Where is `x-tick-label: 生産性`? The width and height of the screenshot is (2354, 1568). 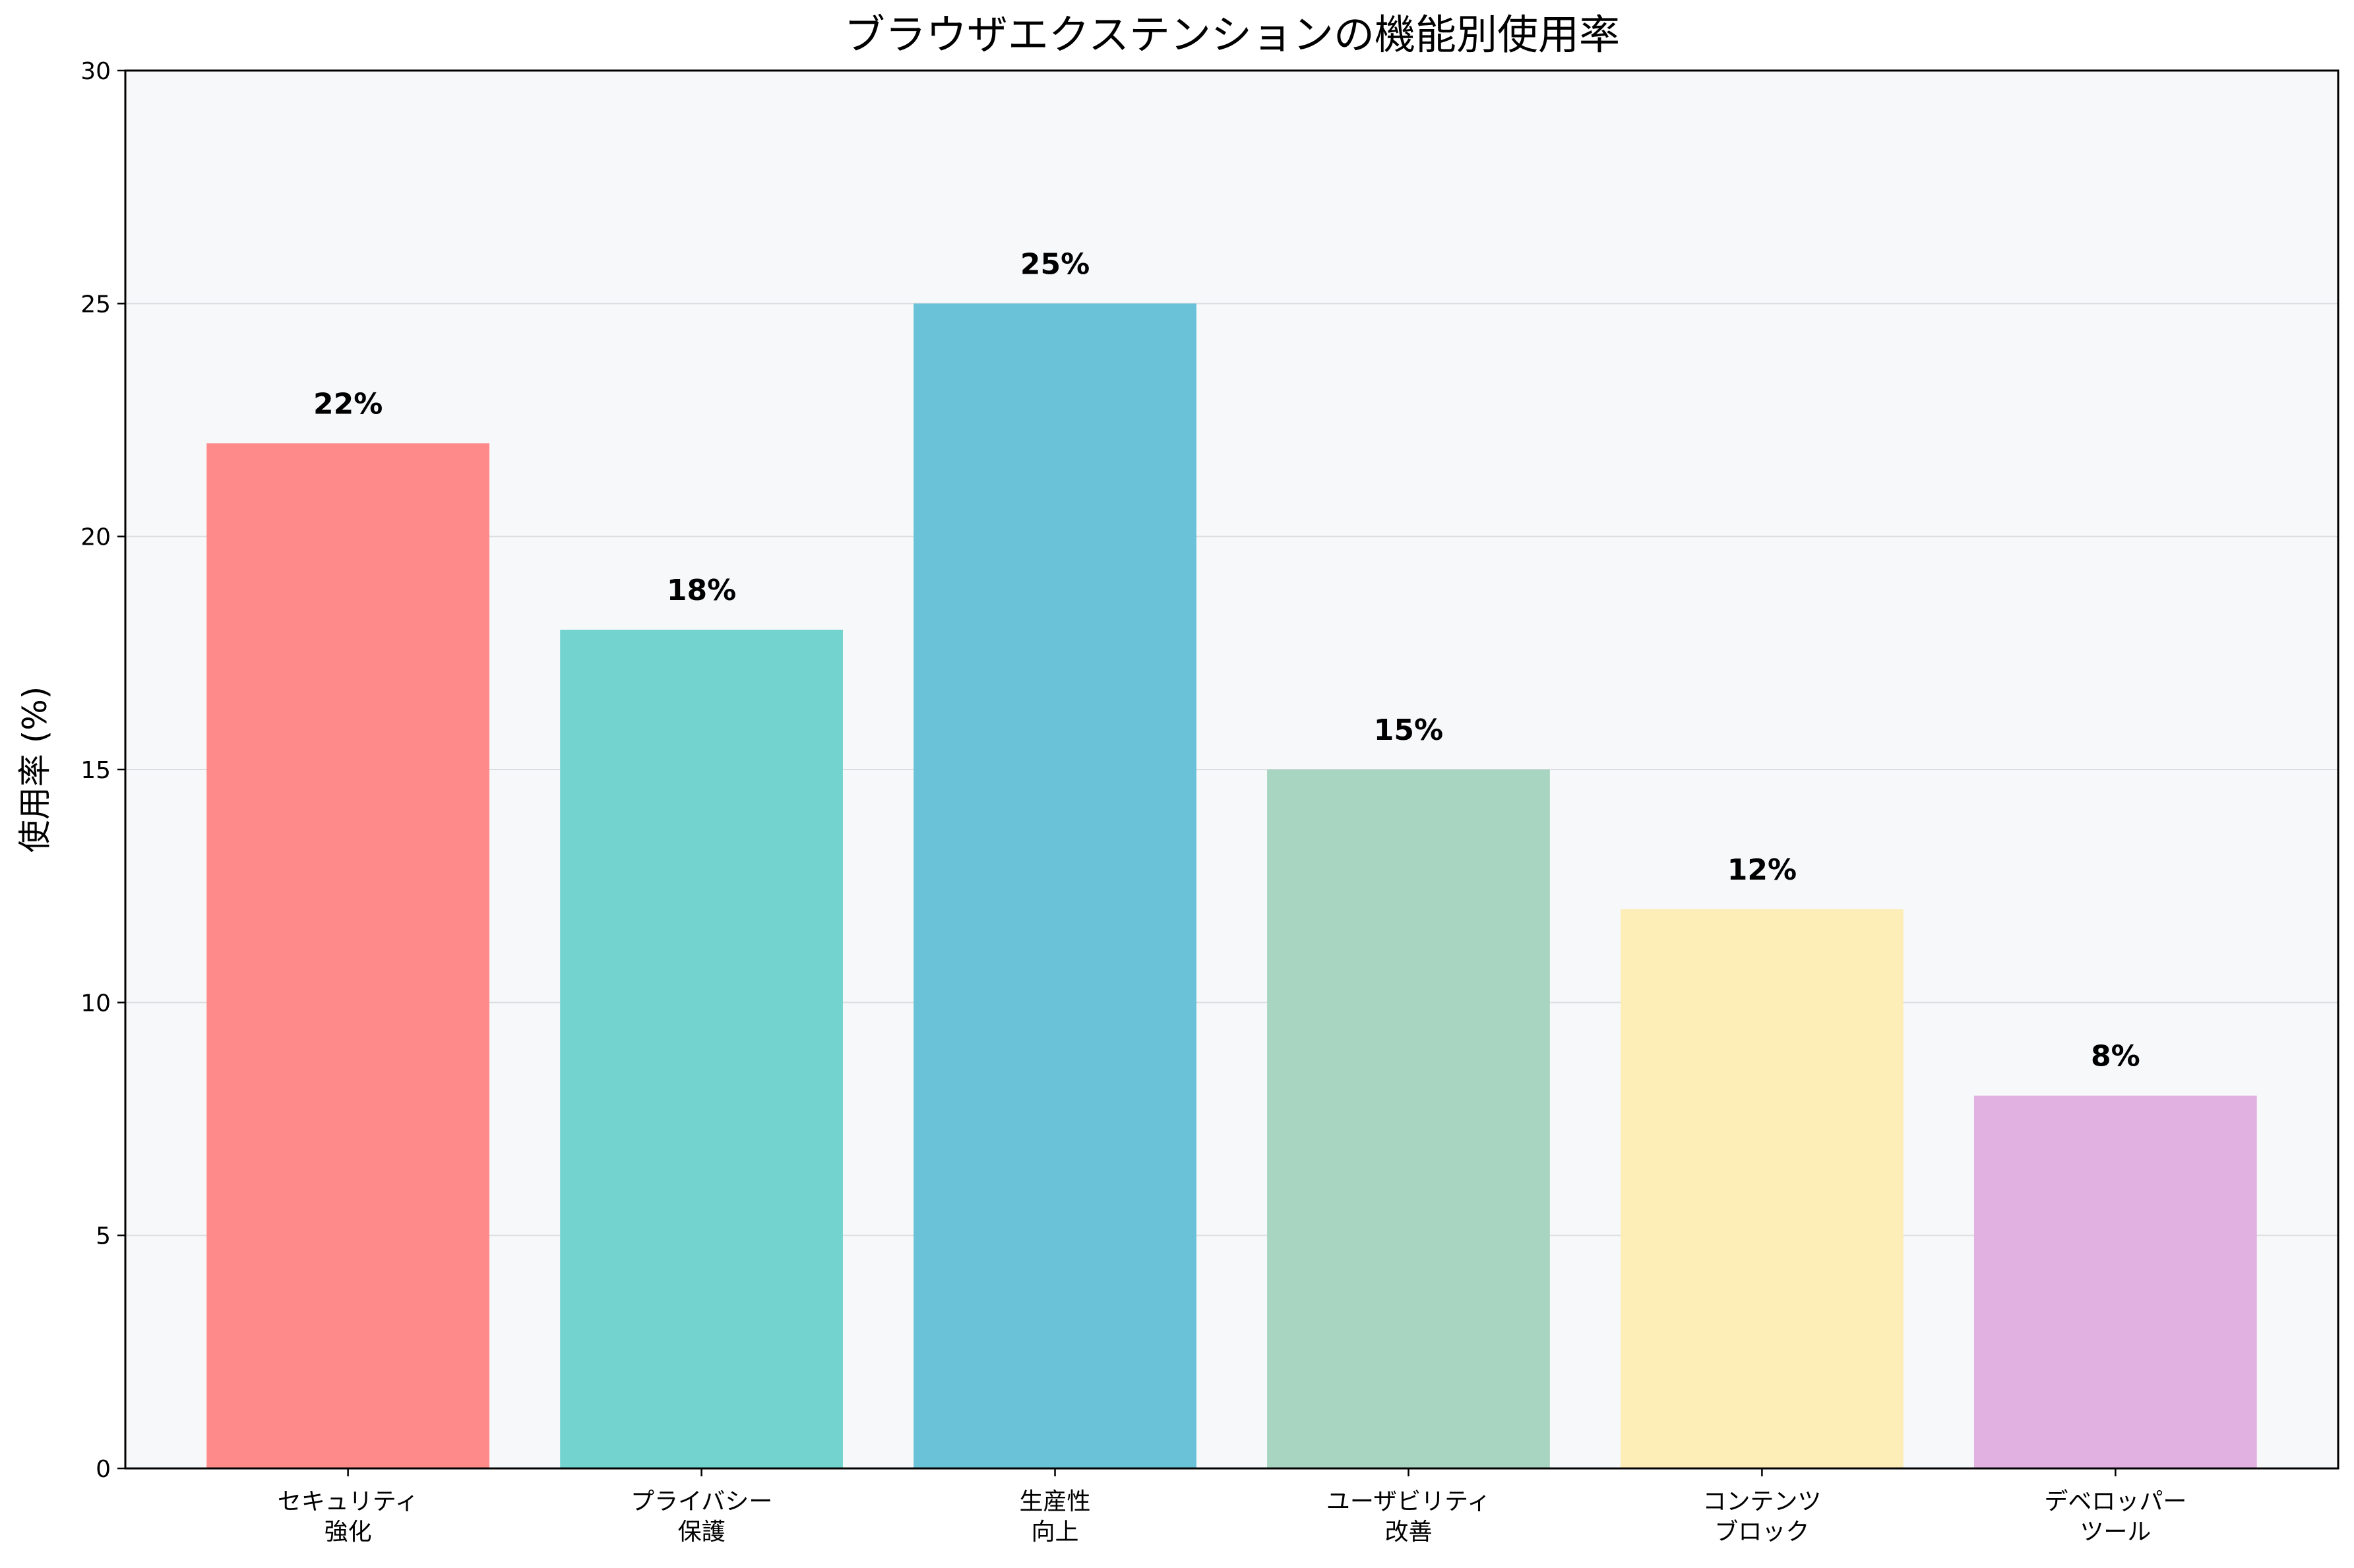 x-tick-label: 生産性 is located at coordinates (1055, 1502).